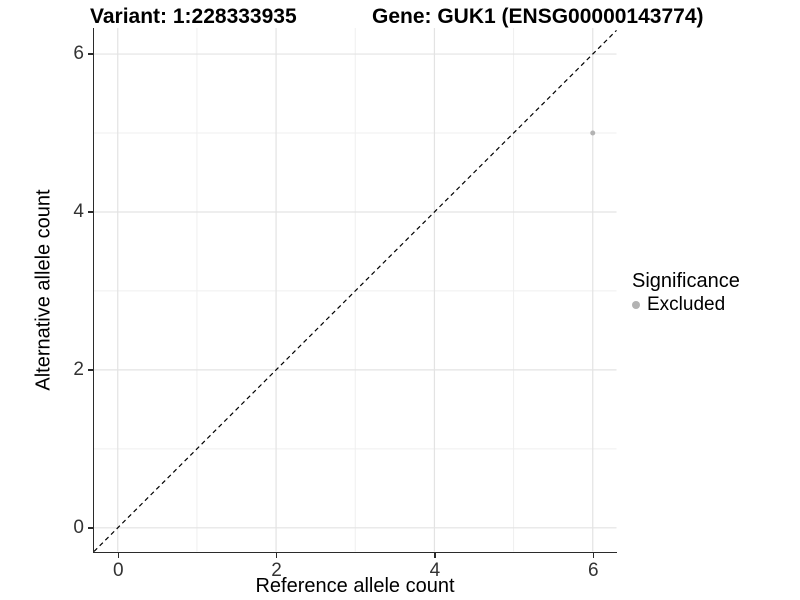  I want to click on y-tick-label: 2, so click(78, 369).